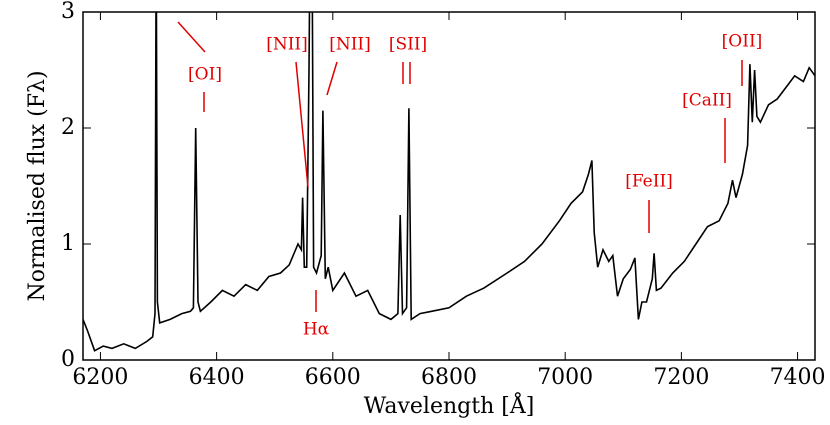 This screenshot has height=425, width=830. I want to click on y-tick-label: 0, so click(68, 359).